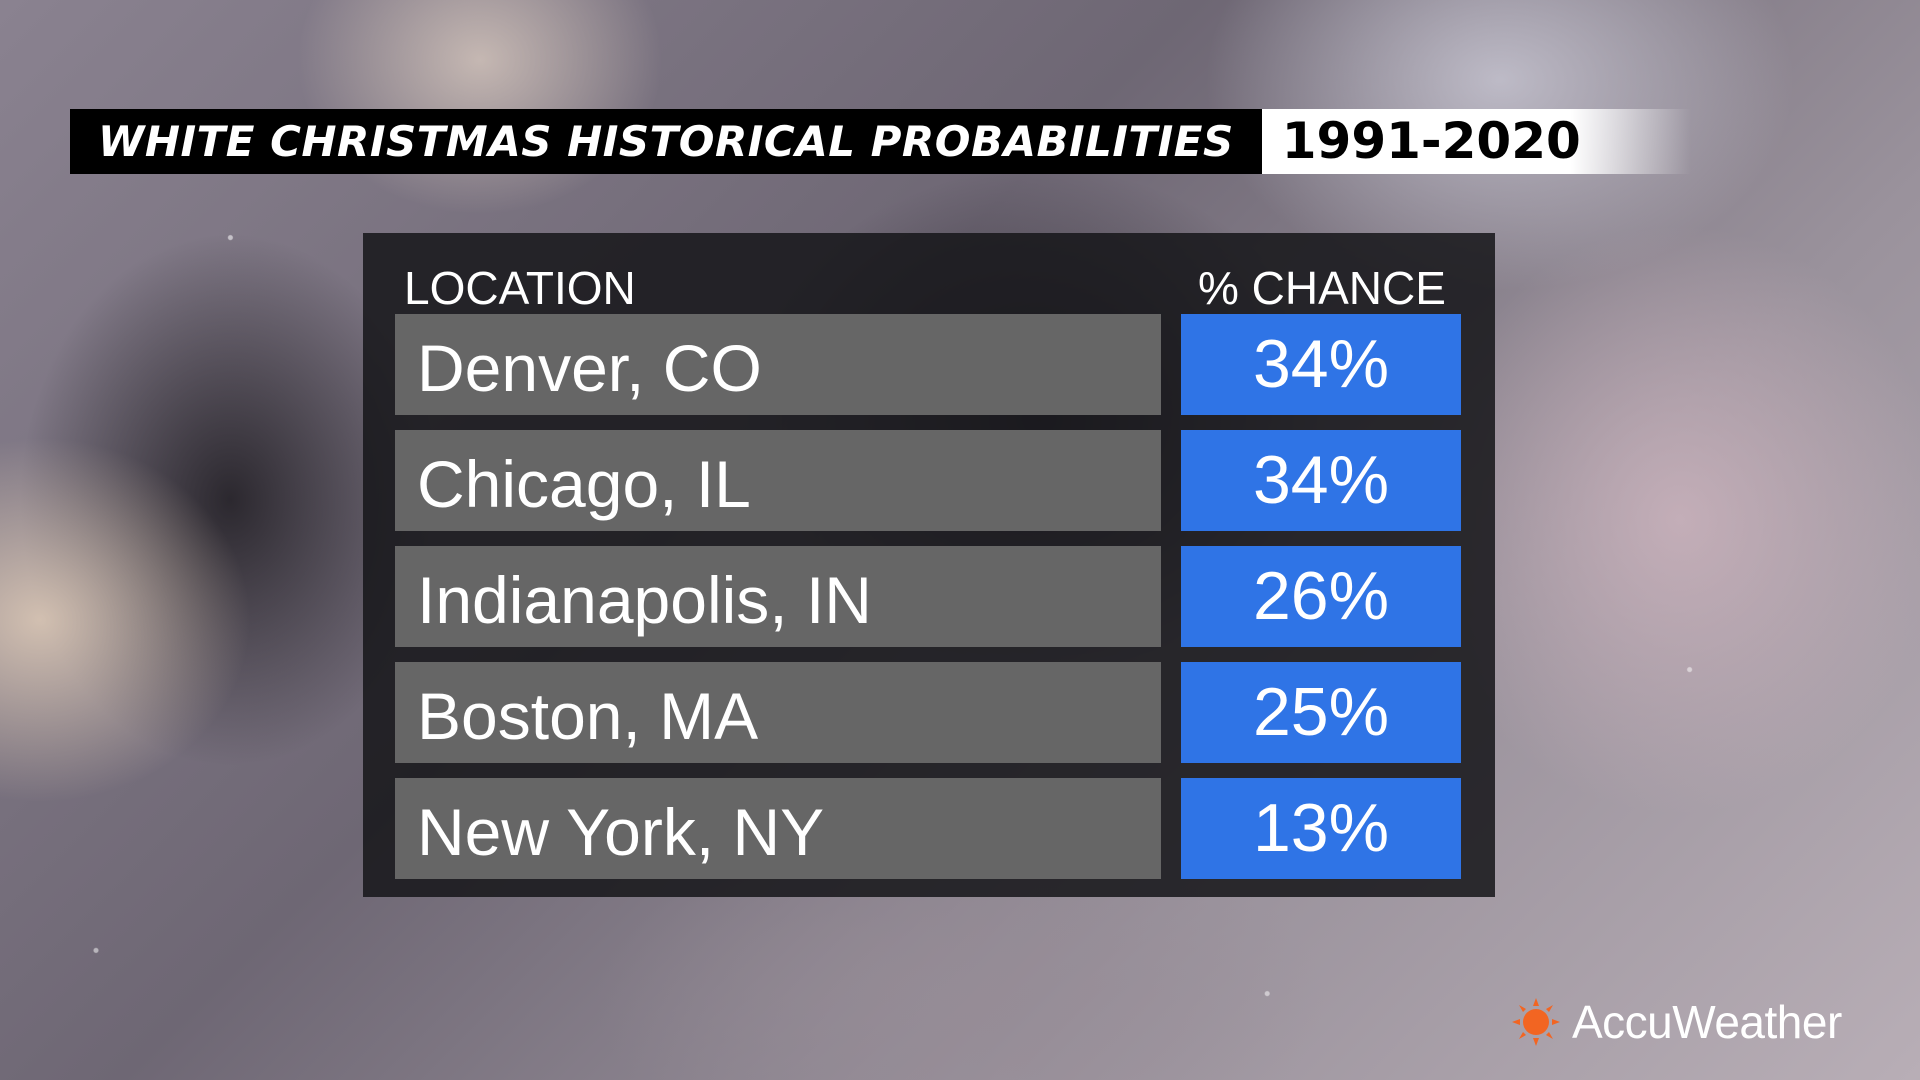  I want to click on table-row: Indianapolis, IN 26%, so click(928, 596).